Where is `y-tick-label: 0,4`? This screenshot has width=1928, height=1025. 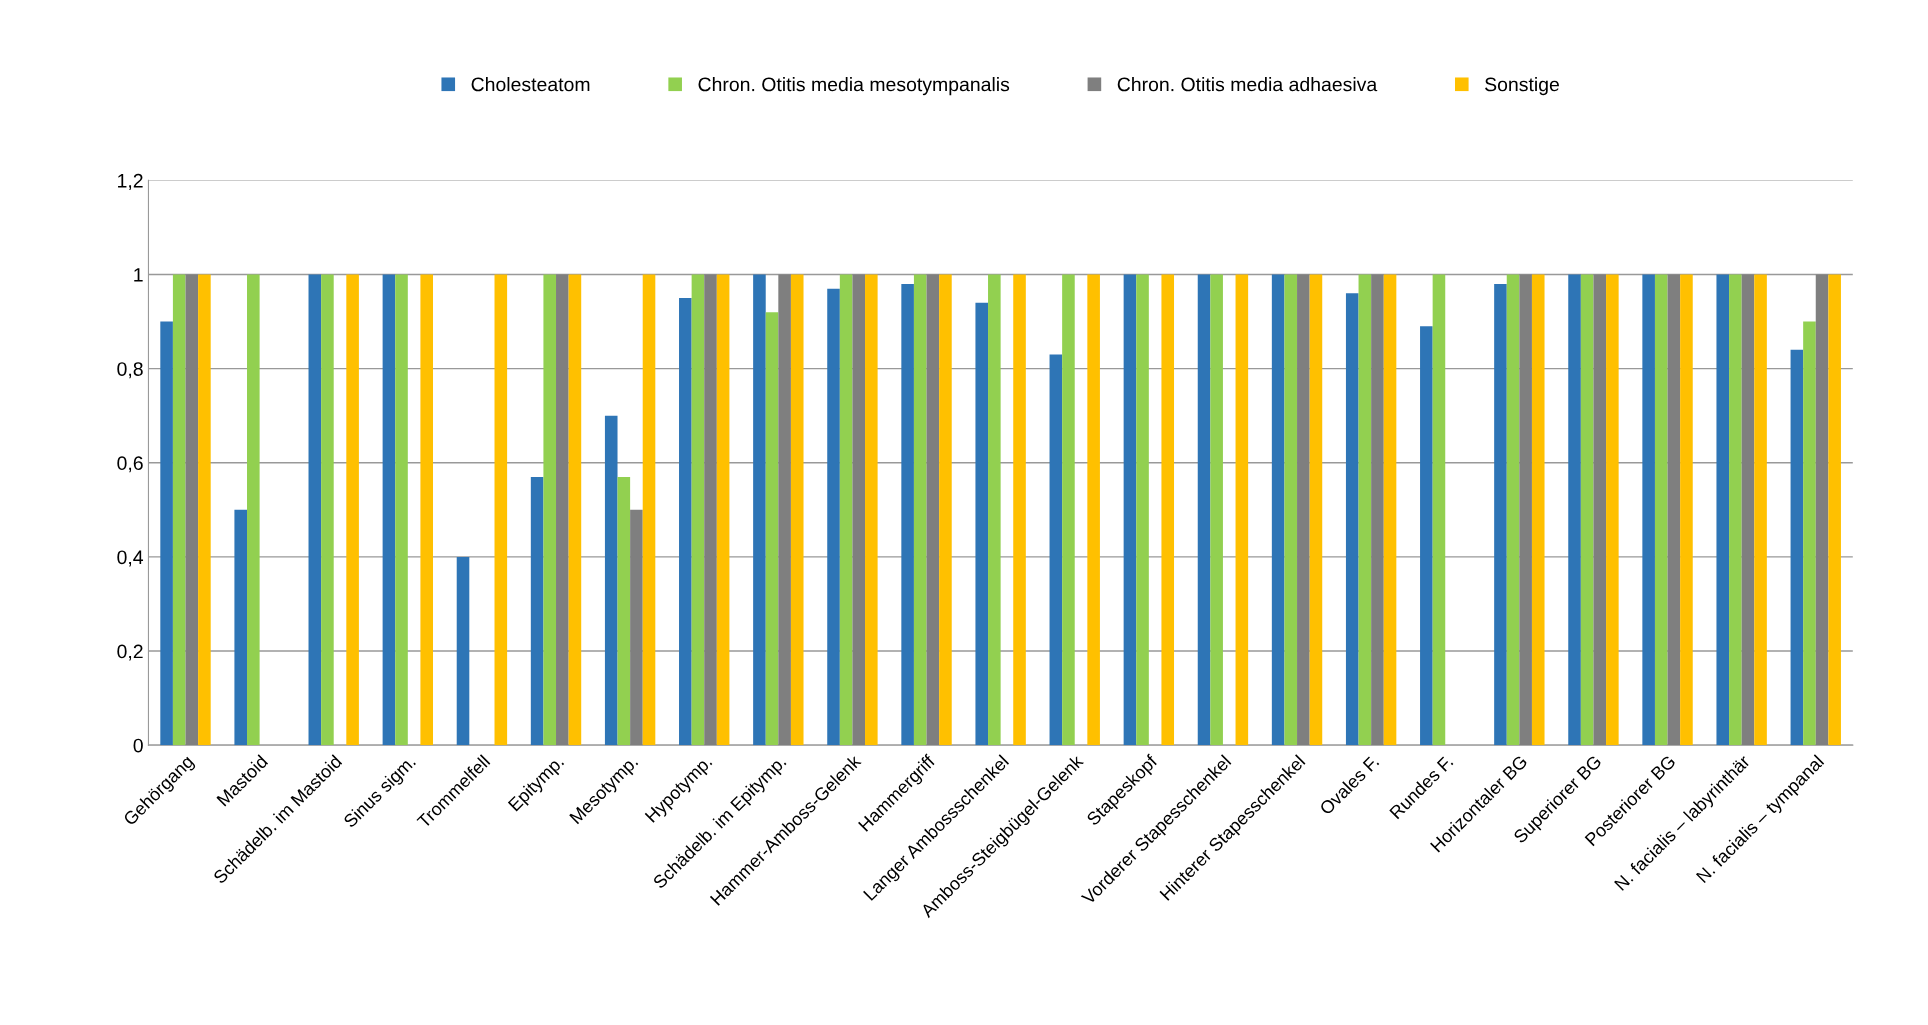 y-tick-label: 0,4 is located at coordinates (130, 558).